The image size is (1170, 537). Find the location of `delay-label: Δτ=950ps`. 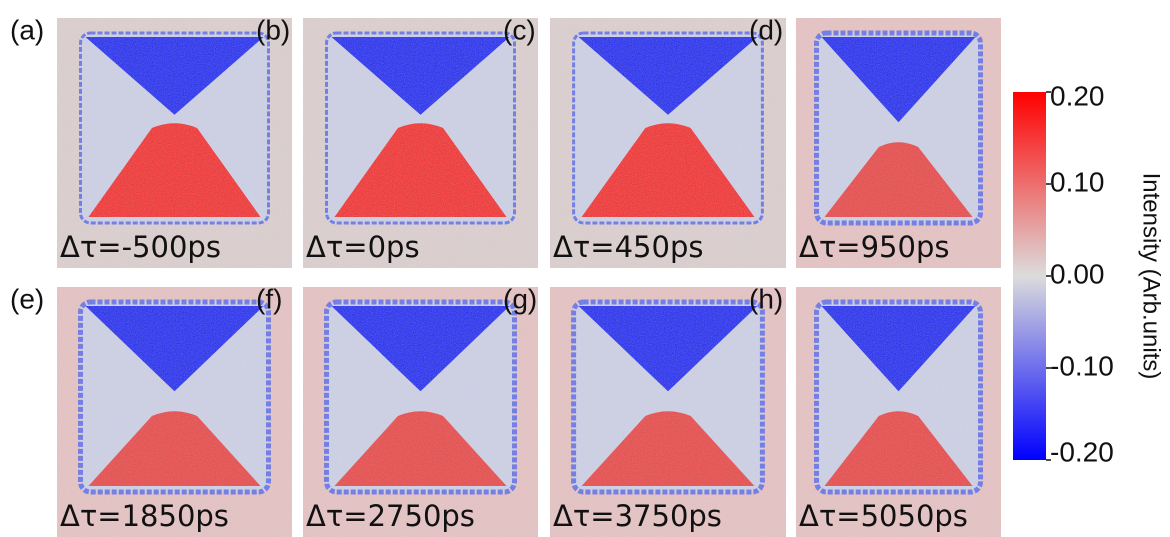

delay-label: Δτ=950ps is located at coordinates (874, 247).